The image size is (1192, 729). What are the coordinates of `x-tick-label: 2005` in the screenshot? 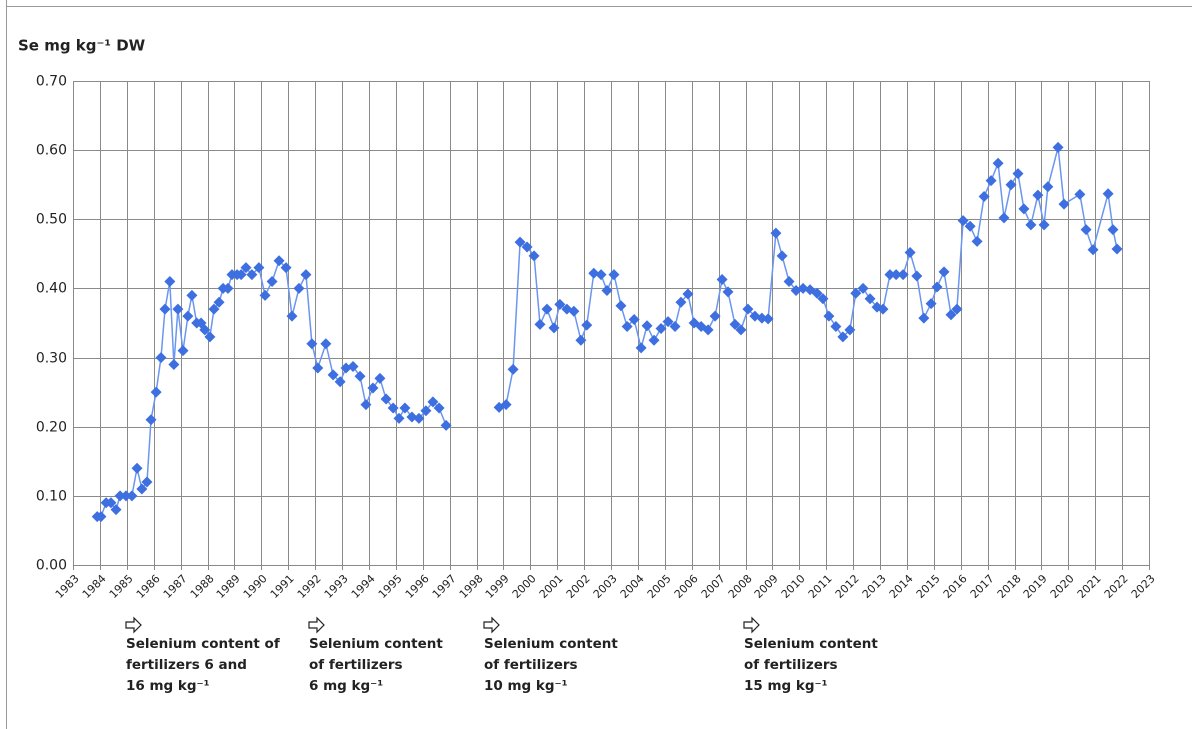 It's located at (659, 586).